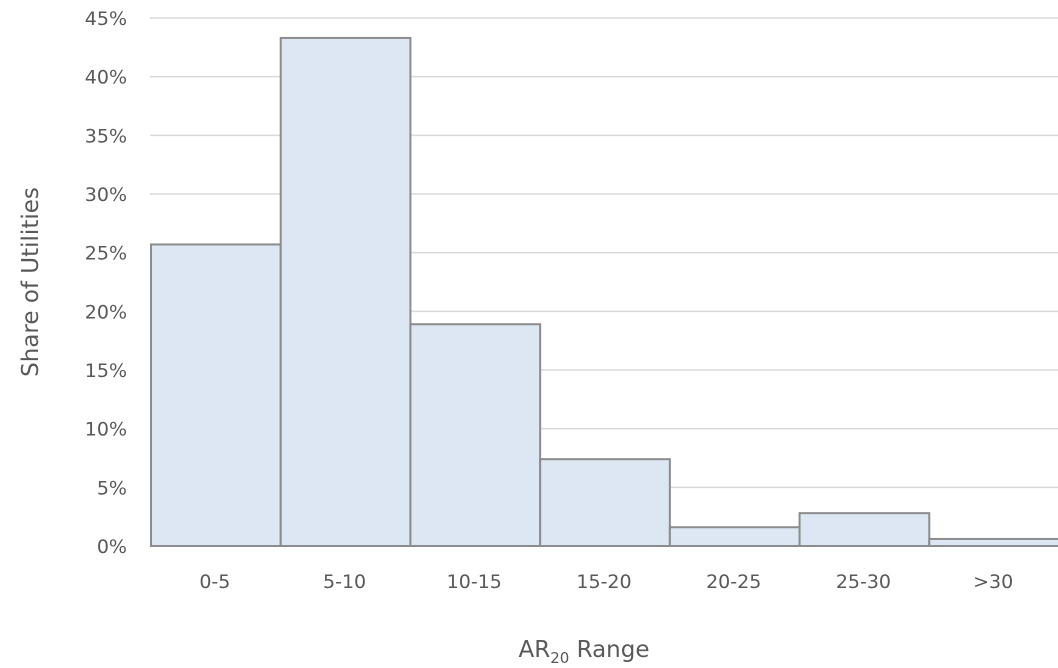 This screenshot has width=1058, height=668. I want to click on x-axis-title-subscript: 20, so click(559, 658).